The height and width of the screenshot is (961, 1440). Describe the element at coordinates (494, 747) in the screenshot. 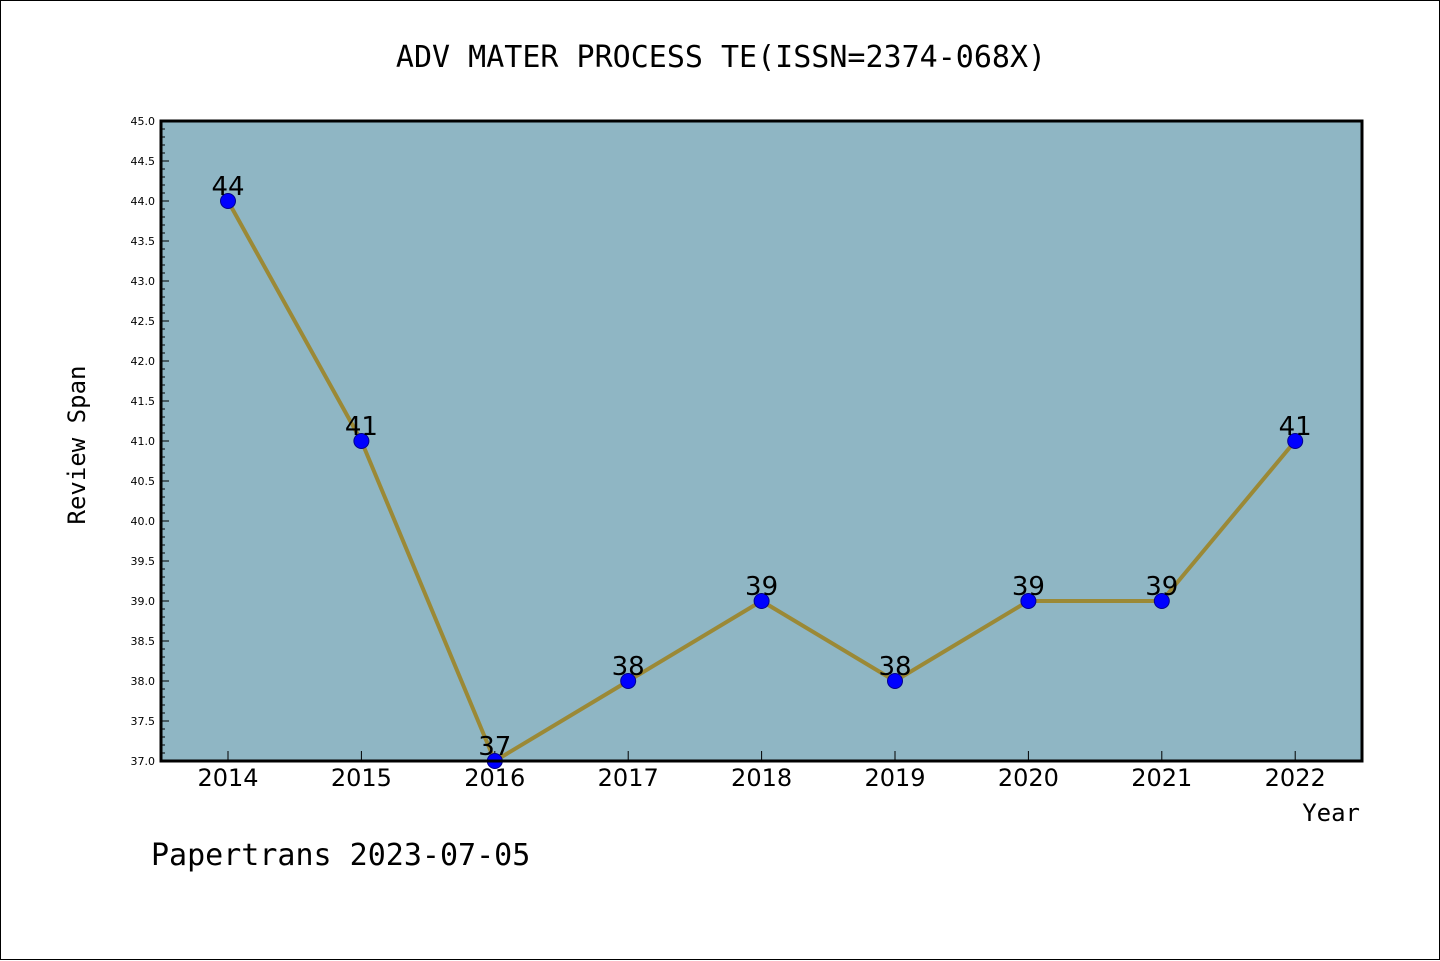

I see `data-label: 37` at that location.